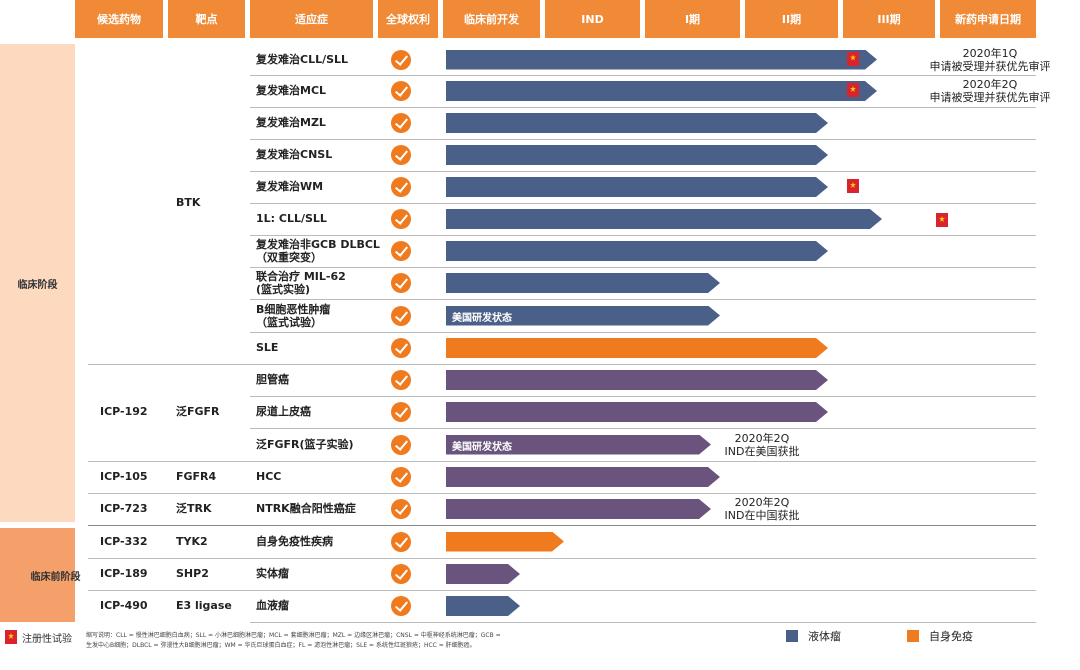  What do you see at coordinates (269, 476) in the screenshot?
I see `indication-label: HCC` at bounding box center [269, 476].